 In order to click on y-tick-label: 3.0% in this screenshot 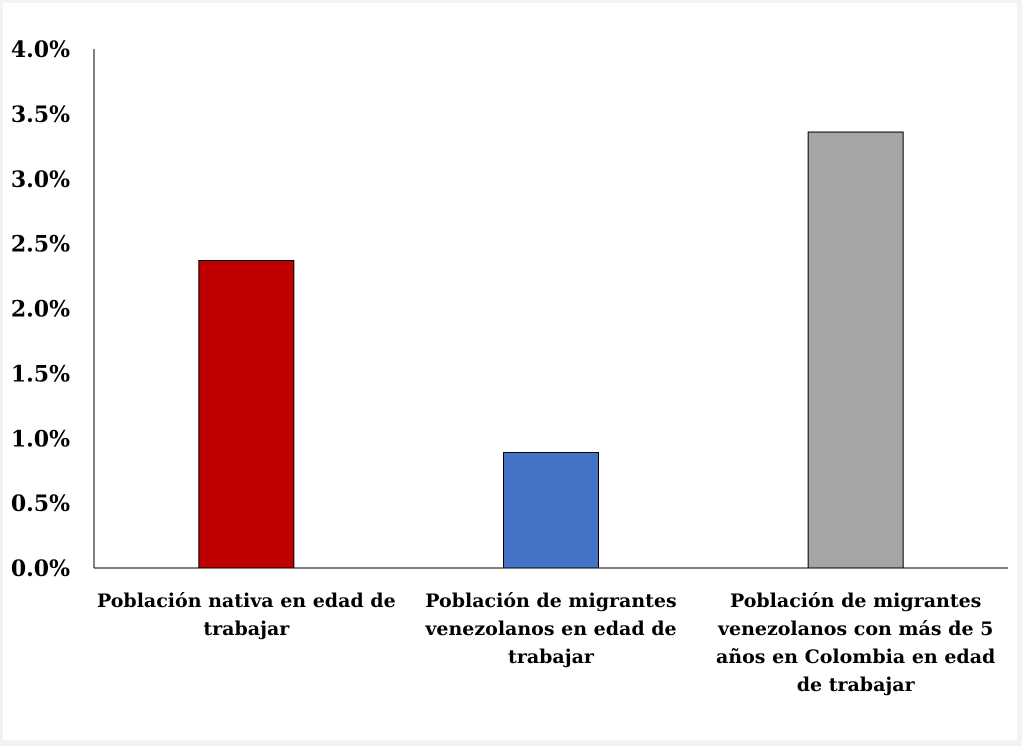, I will do `click(40, 180)`.